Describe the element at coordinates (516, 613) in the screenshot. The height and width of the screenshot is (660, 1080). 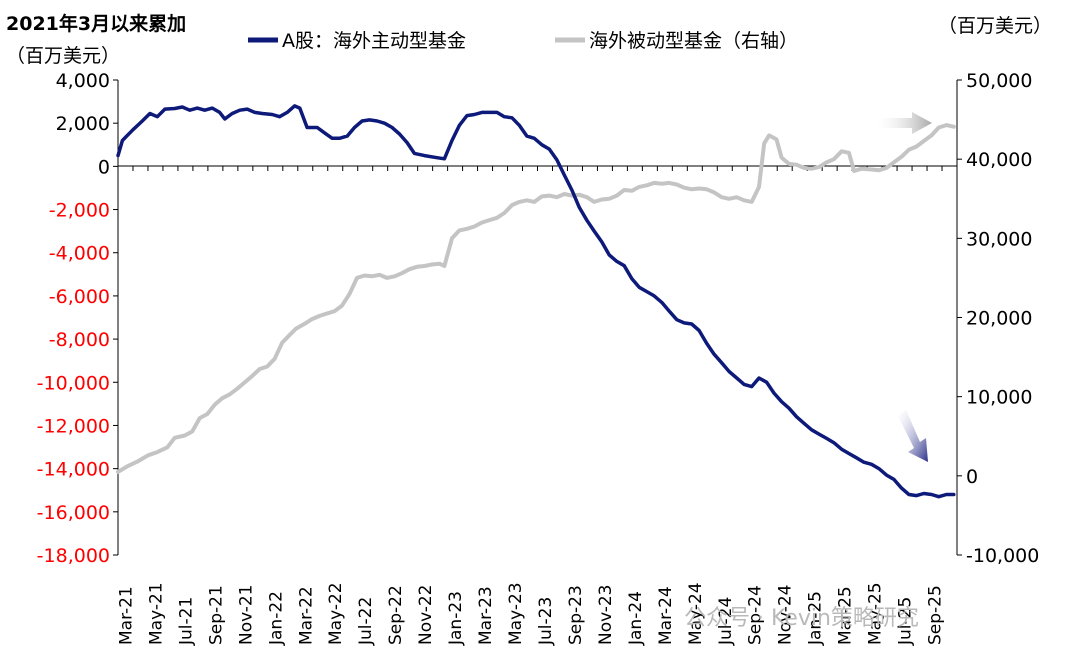
I see `x-tick-label: May-23` at that location.